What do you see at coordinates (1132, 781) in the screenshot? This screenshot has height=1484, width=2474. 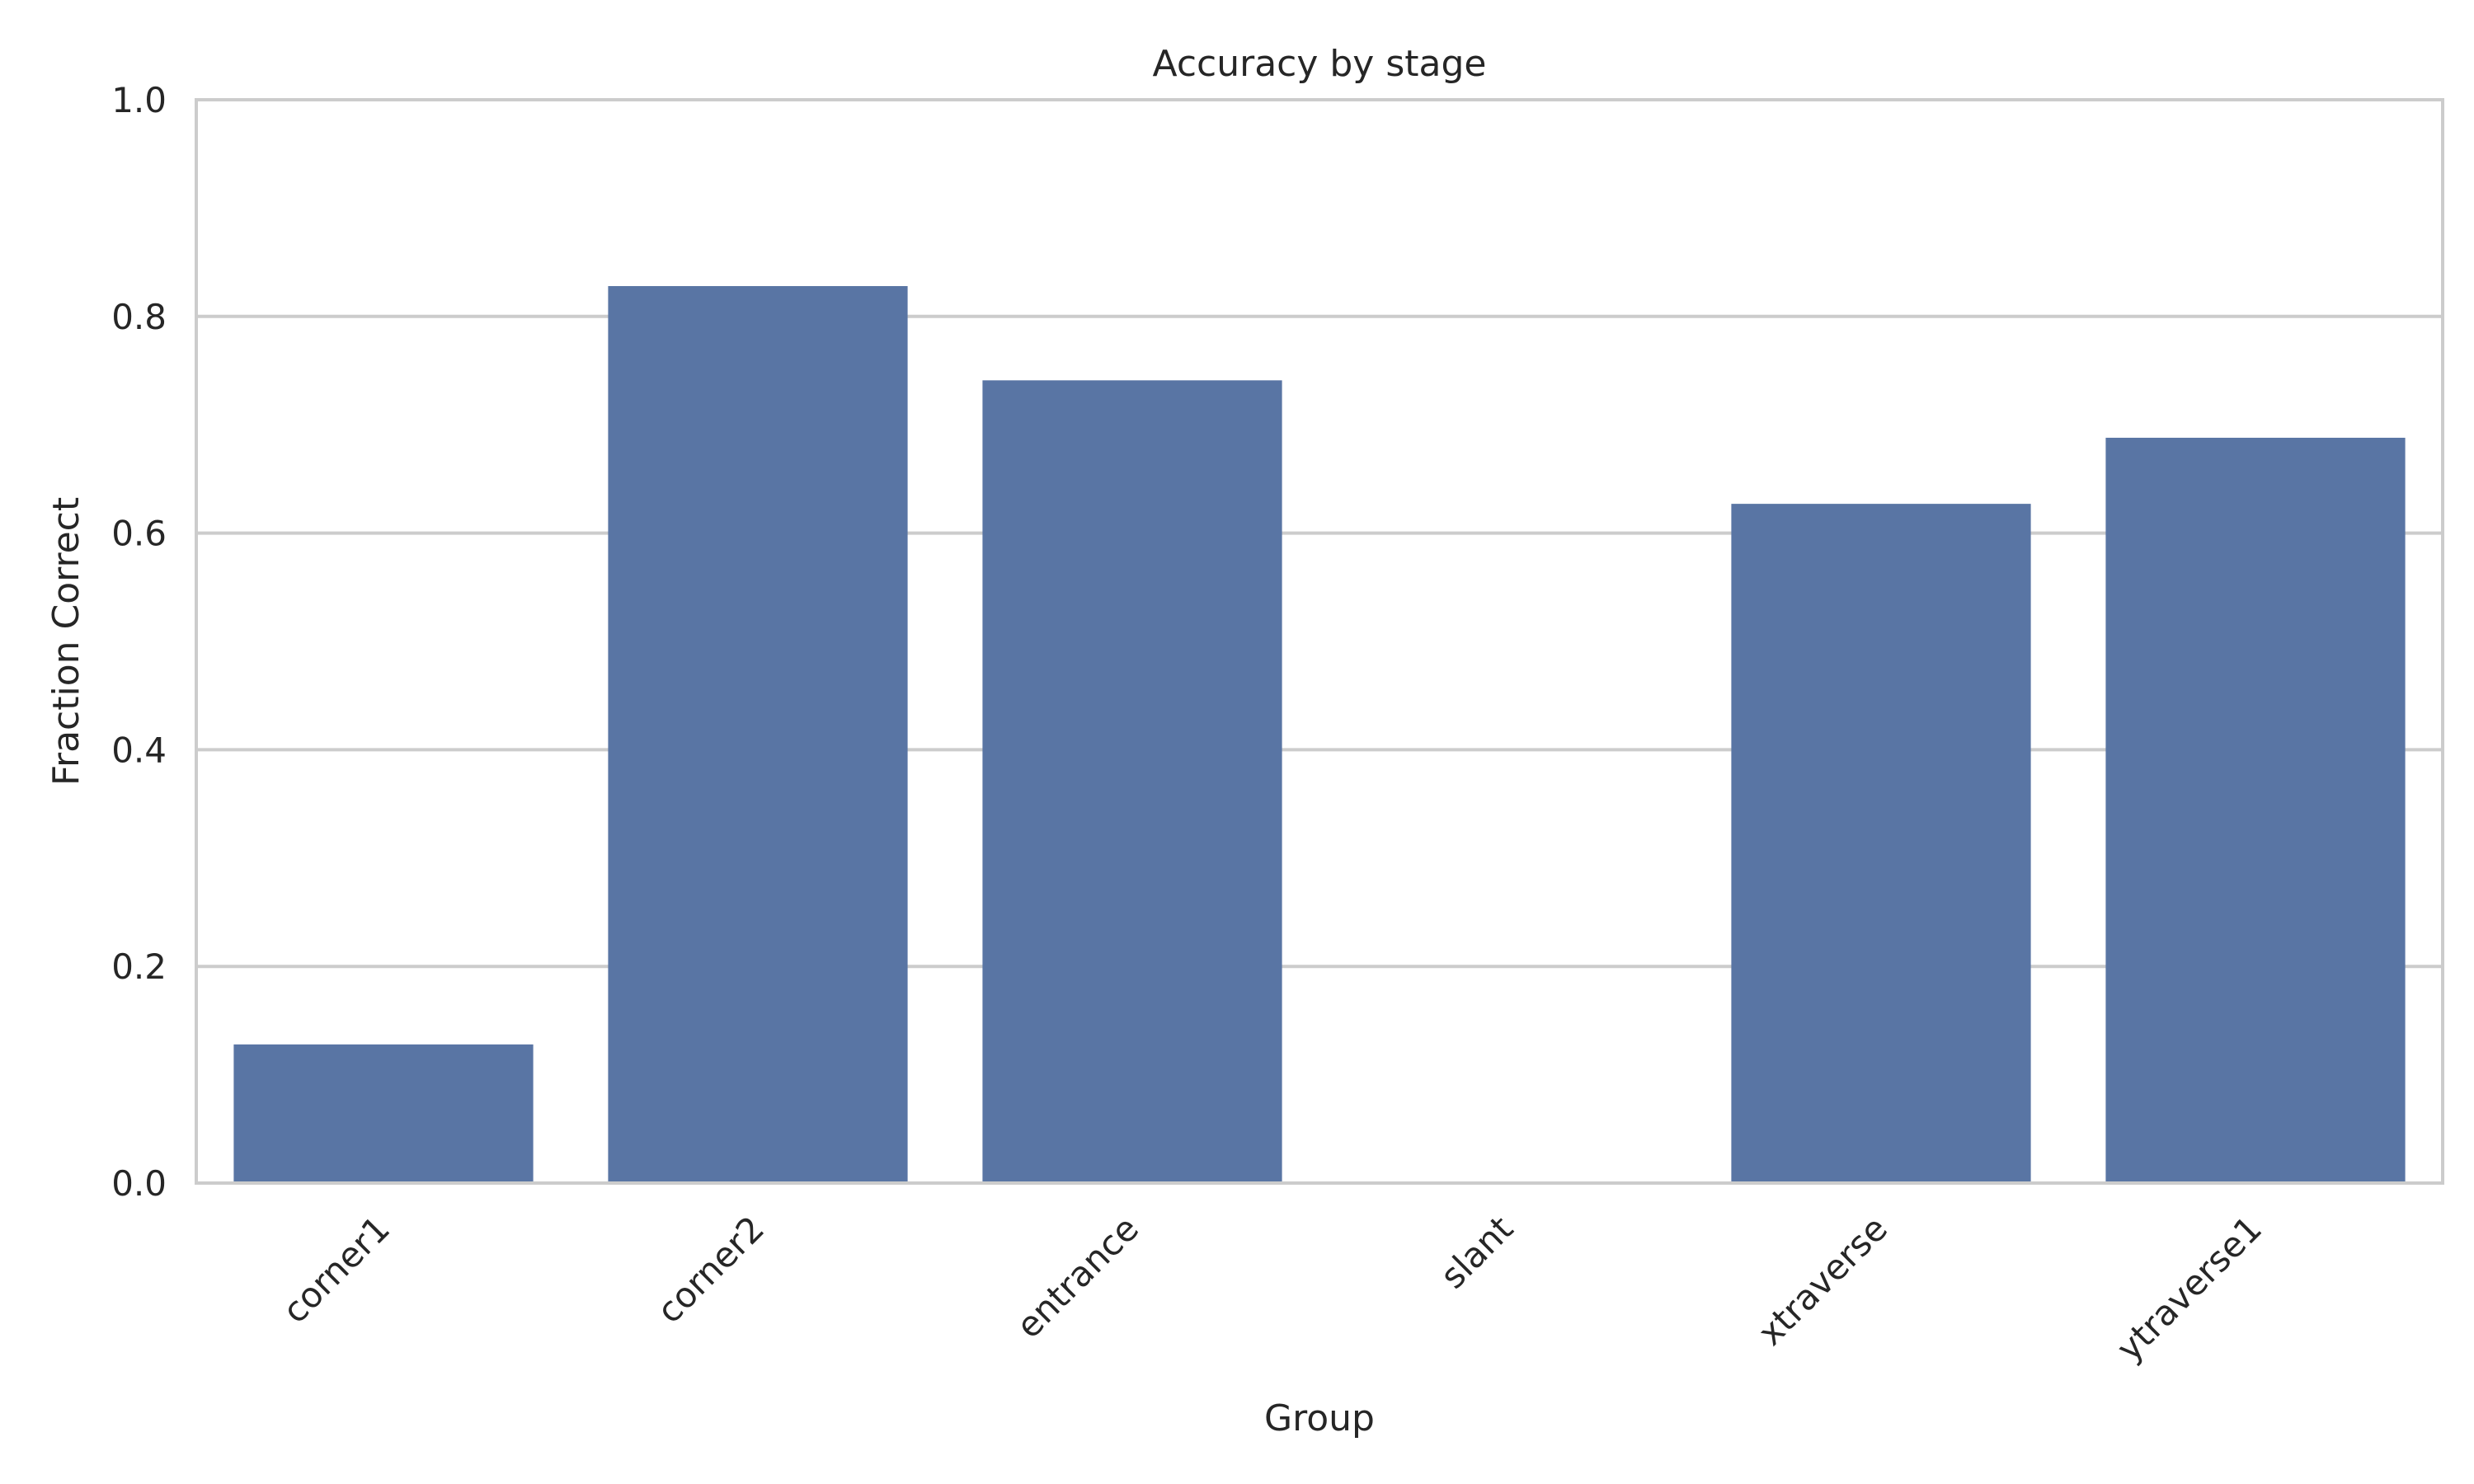 I see `bar-entrance` at bounding box center [1132, 781].